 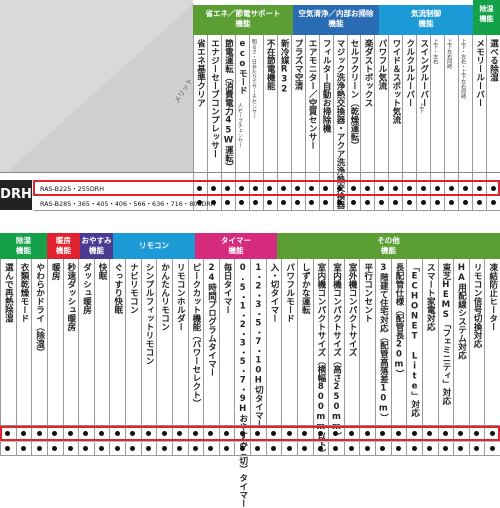 What do you see at coordinates (96, 246) in the screenshot?
I see `group-header-sleep: おやすみ 機能` at bounding box center [96, 246].